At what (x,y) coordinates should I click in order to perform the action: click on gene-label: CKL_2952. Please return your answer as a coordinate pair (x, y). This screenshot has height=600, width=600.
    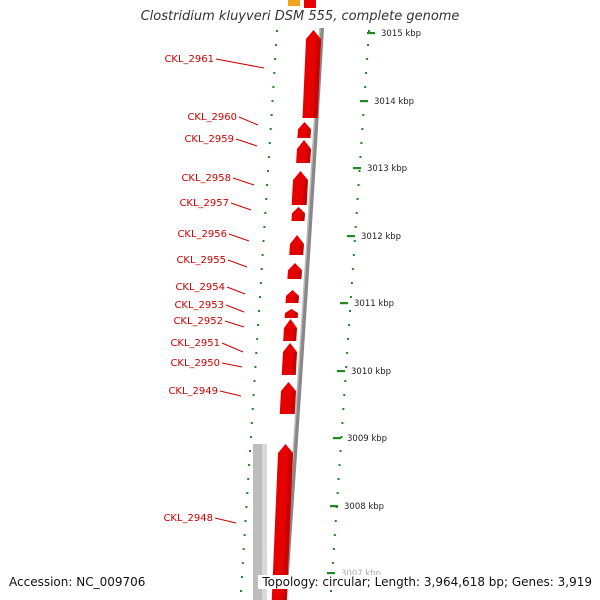
    Looking at the image, I should click on (198, 321).